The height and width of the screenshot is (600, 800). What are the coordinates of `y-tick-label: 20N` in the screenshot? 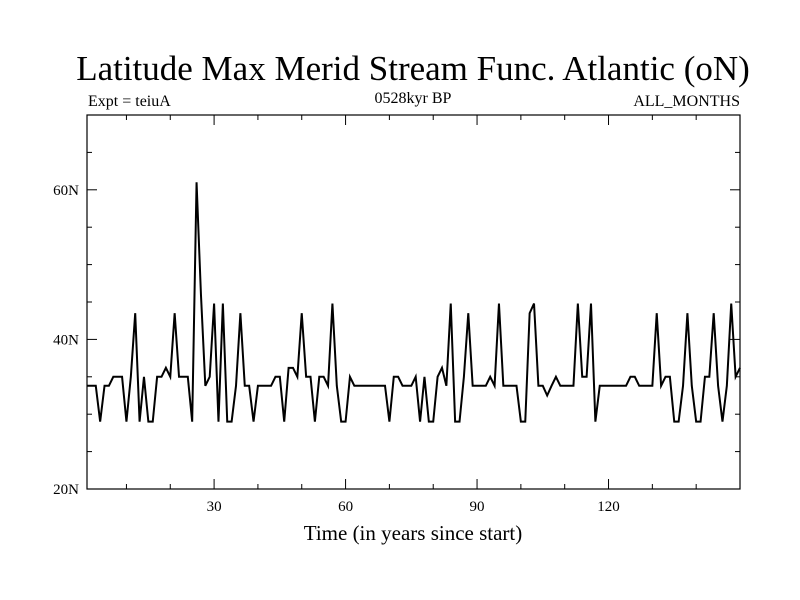 It's located at (66, 490).